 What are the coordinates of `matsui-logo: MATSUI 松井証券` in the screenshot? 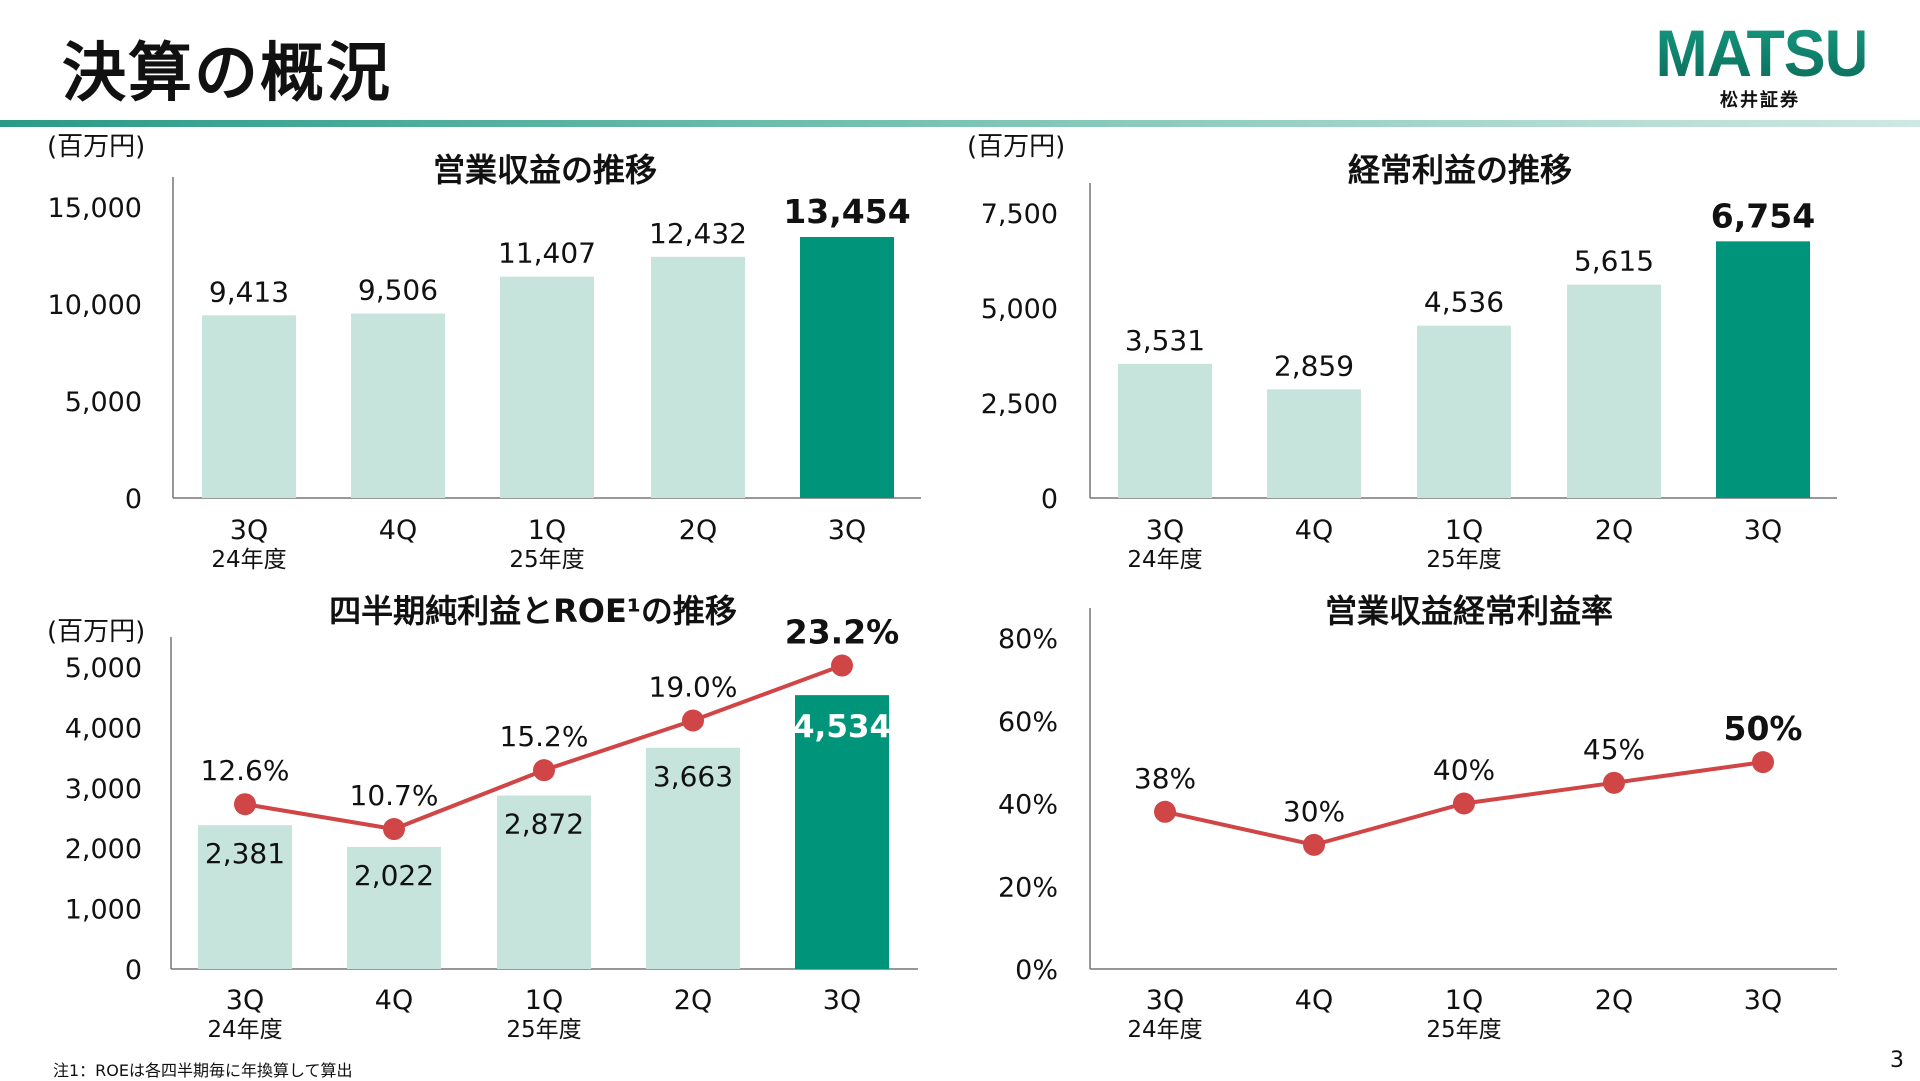 It's located at (1768, 64).